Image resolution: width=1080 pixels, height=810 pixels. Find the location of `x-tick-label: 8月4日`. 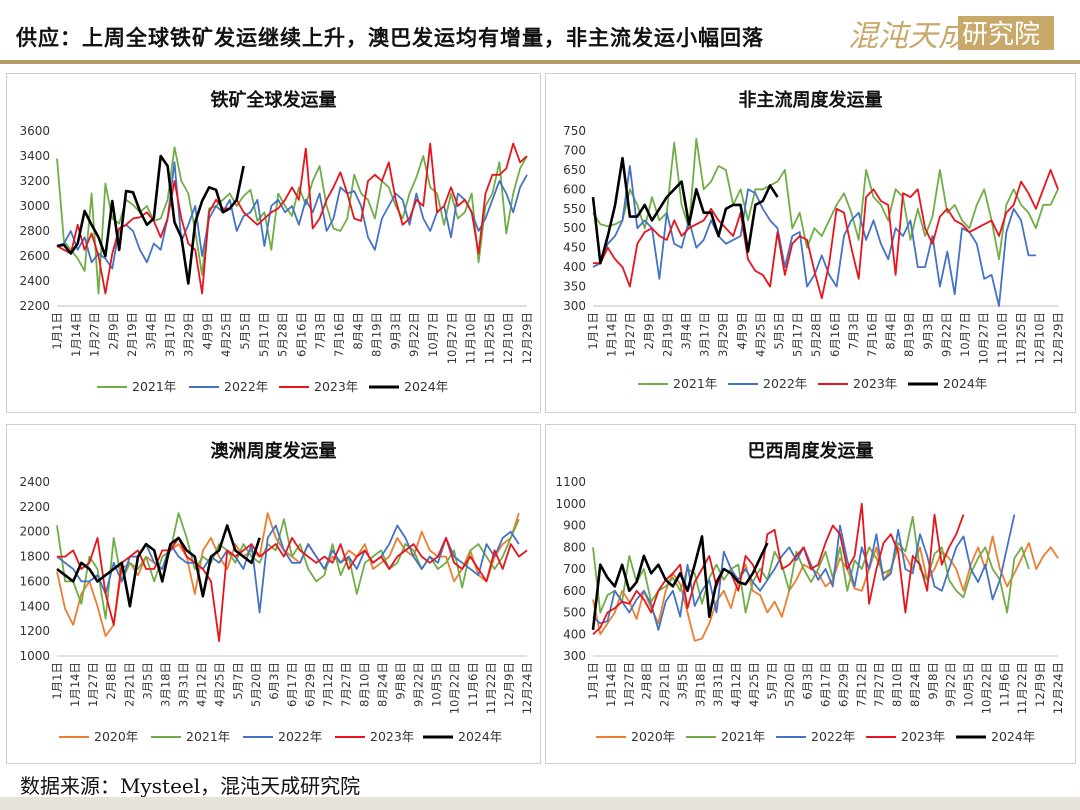

x-tick-label: 8月4日 is located at coordinates (891, 331).